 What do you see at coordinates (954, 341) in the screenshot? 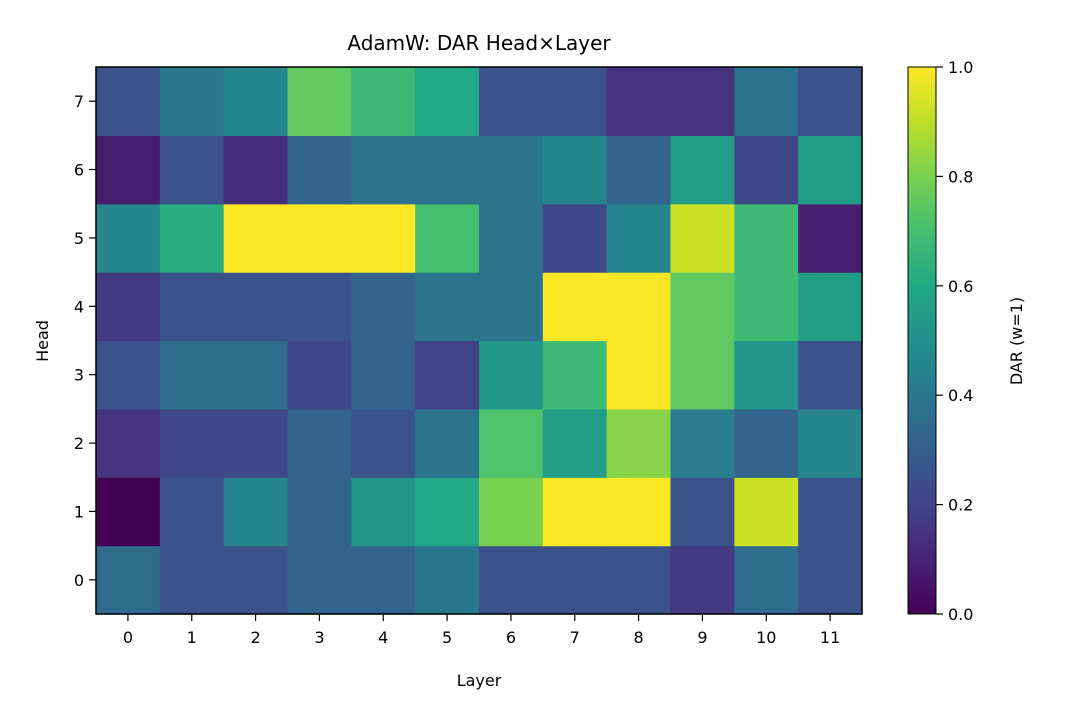
I see `colorbar-ticks: 0.0 0.2 0.4 0.6 0.8 1.0` at bounding box center [954, 341].